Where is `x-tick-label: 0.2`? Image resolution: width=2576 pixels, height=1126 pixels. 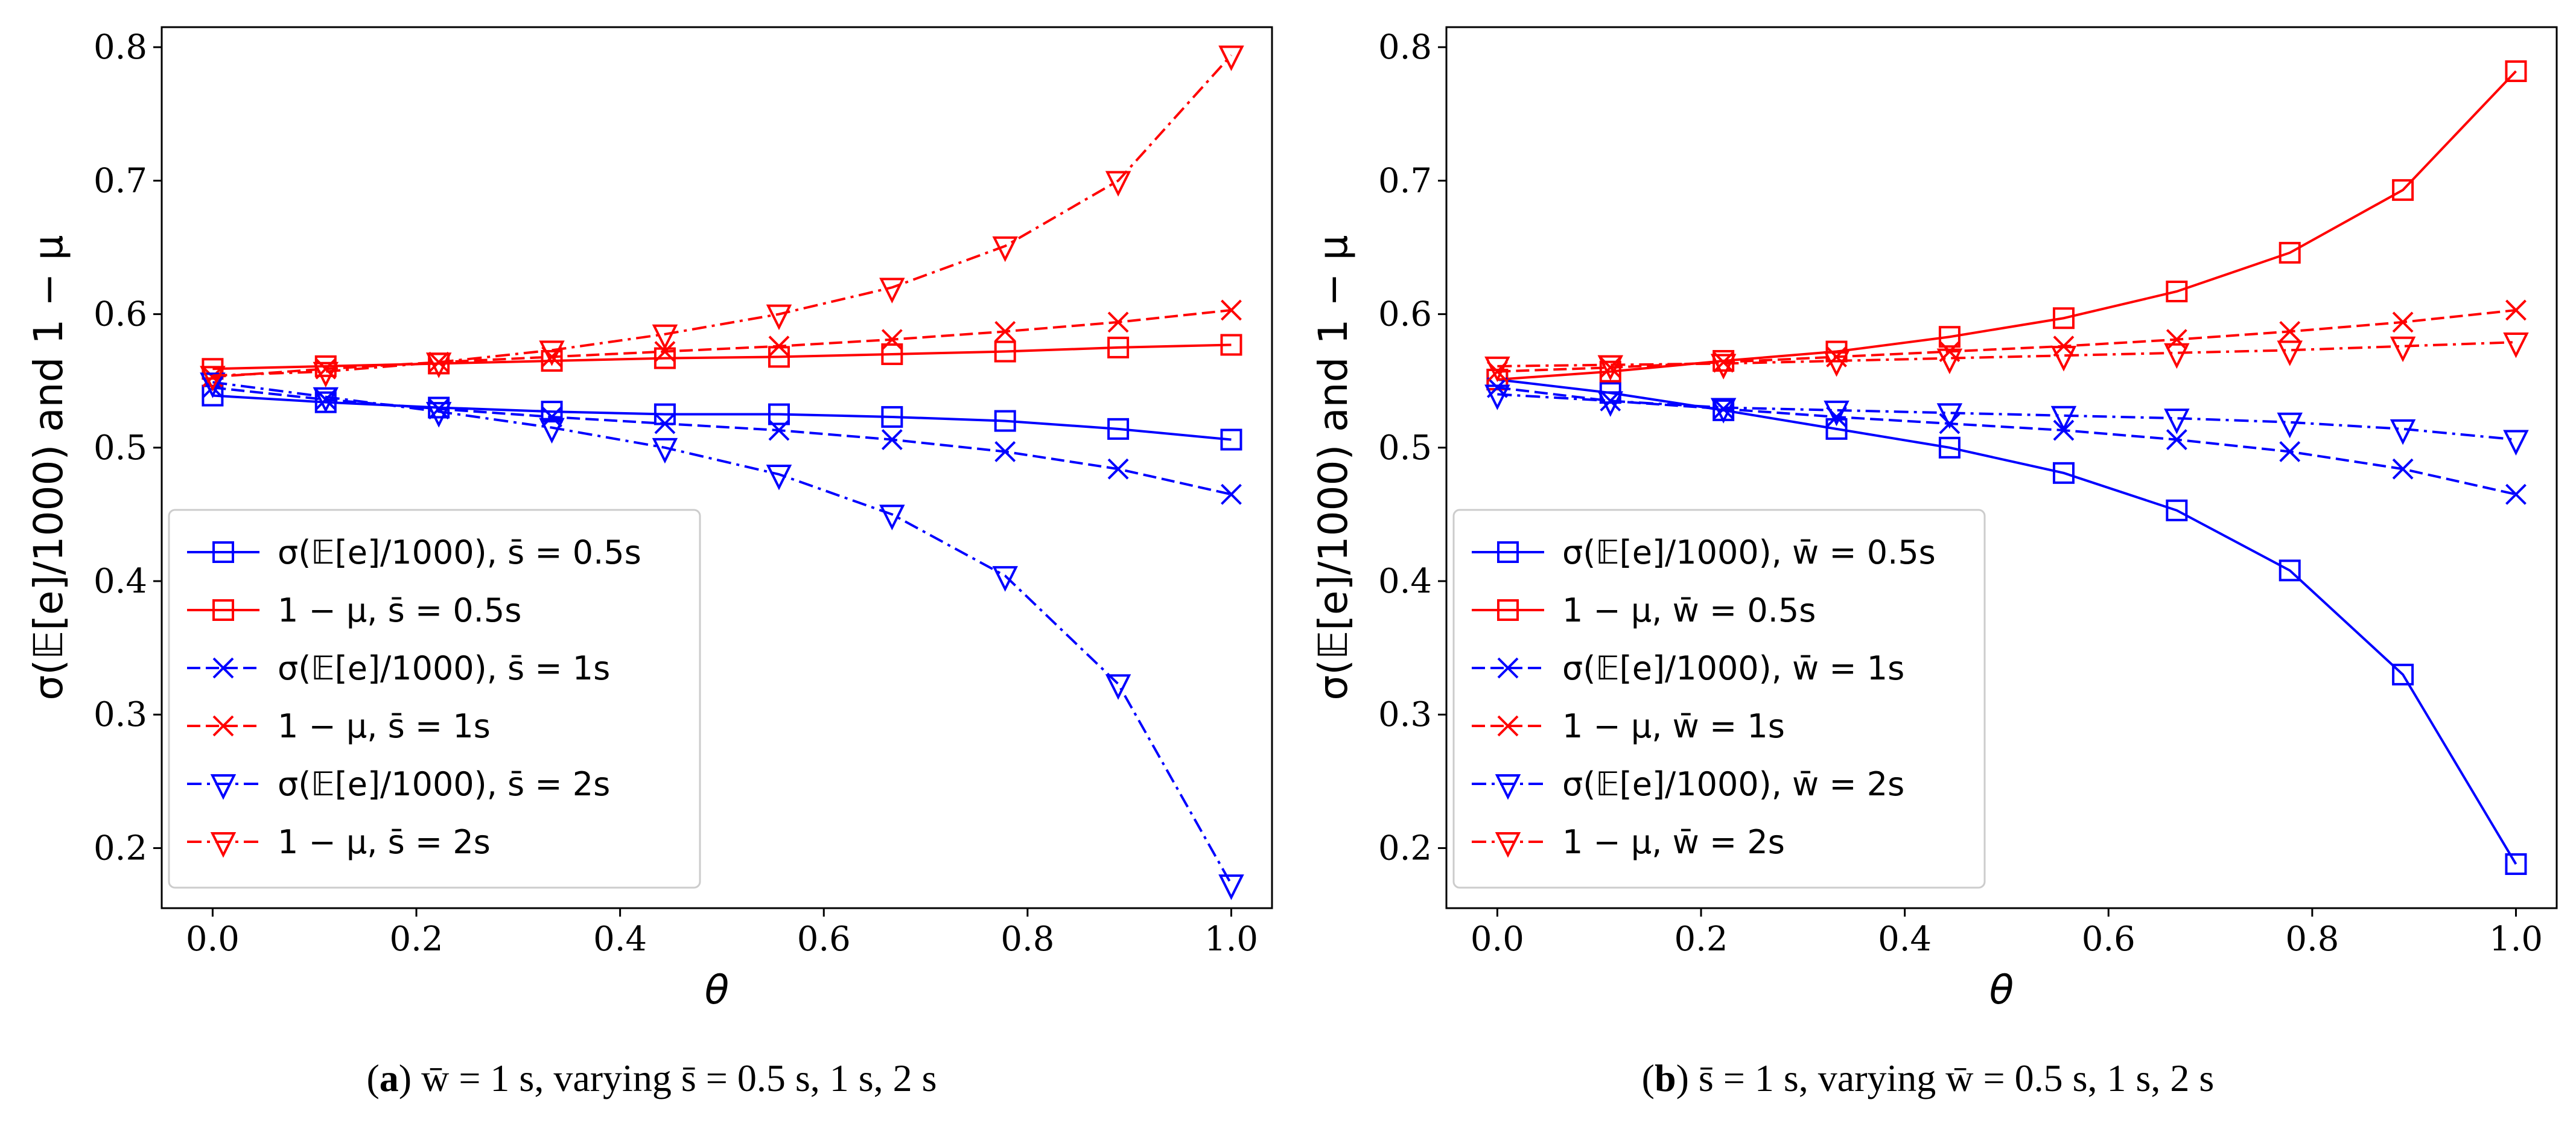 x-tick-label: 0.2 is located at coordinates (1701, 939).